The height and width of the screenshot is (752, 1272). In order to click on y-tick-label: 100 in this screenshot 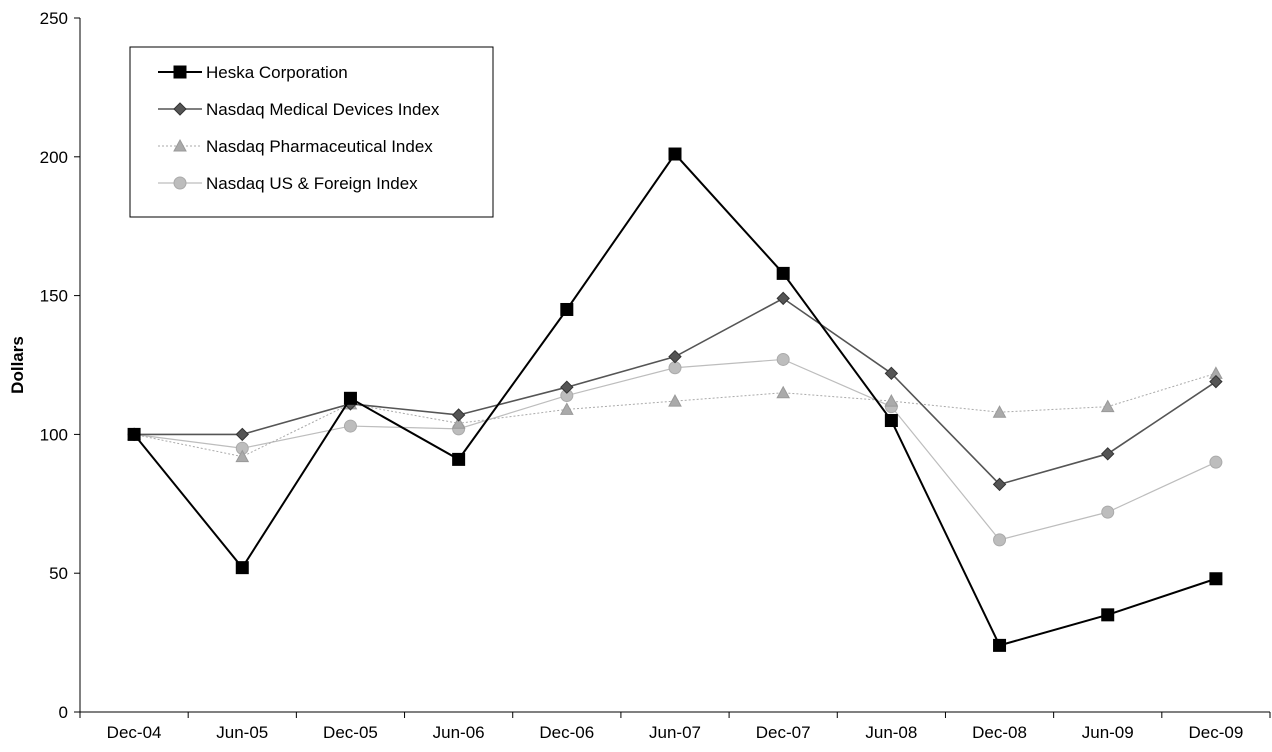, I will do `click(54, 434)`.